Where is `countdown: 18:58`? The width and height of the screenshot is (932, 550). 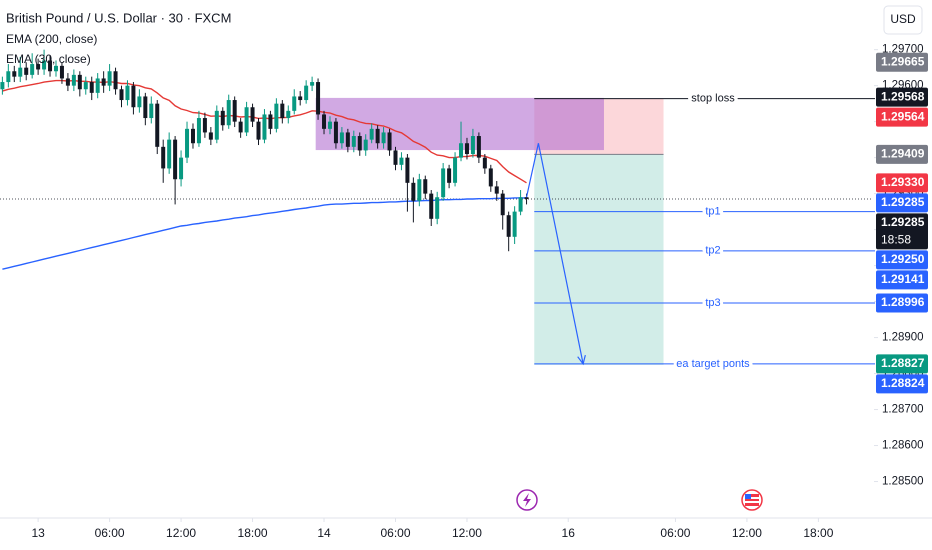 countdown: 18:58 is located at coordinates (896, 239).